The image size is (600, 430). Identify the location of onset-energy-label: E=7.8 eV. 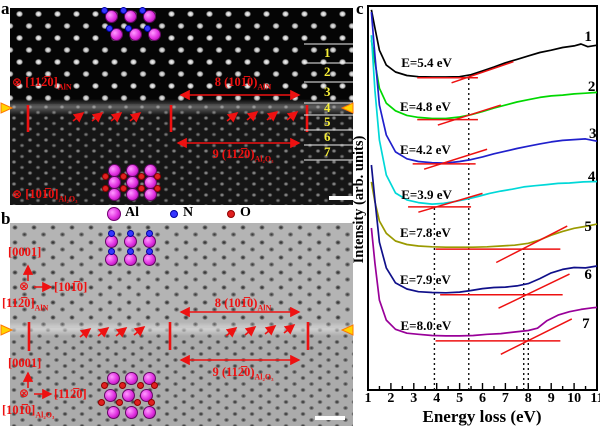
(425, 233).